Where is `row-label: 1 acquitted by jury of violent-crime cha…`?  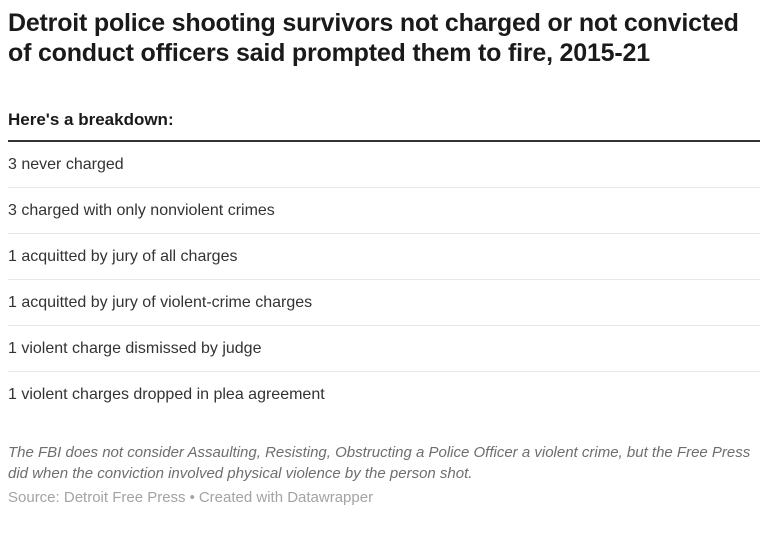 row-label: 1 acquitted by jury of violent-crime cha… is located at coordinates (160, 302).